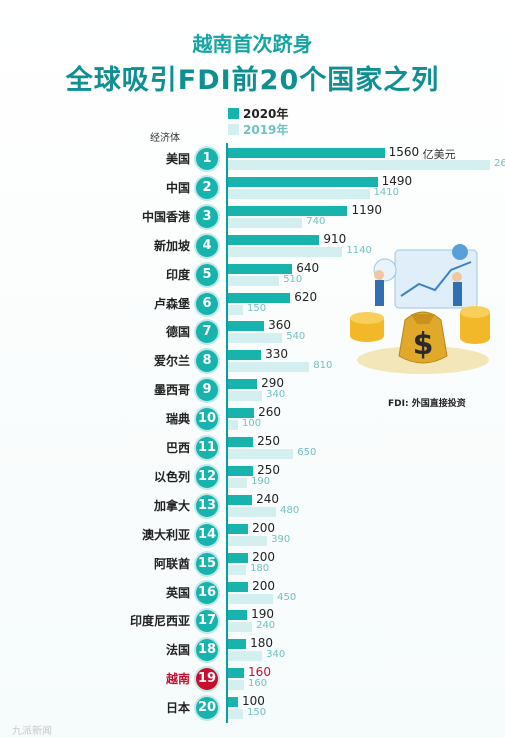 Image resolution: width=505 pixels, height=738 pixels. What do you see at coordinates (207, 505) in the screenshot?
I see `rank-badge: 13` at bounding box center [207, 505].